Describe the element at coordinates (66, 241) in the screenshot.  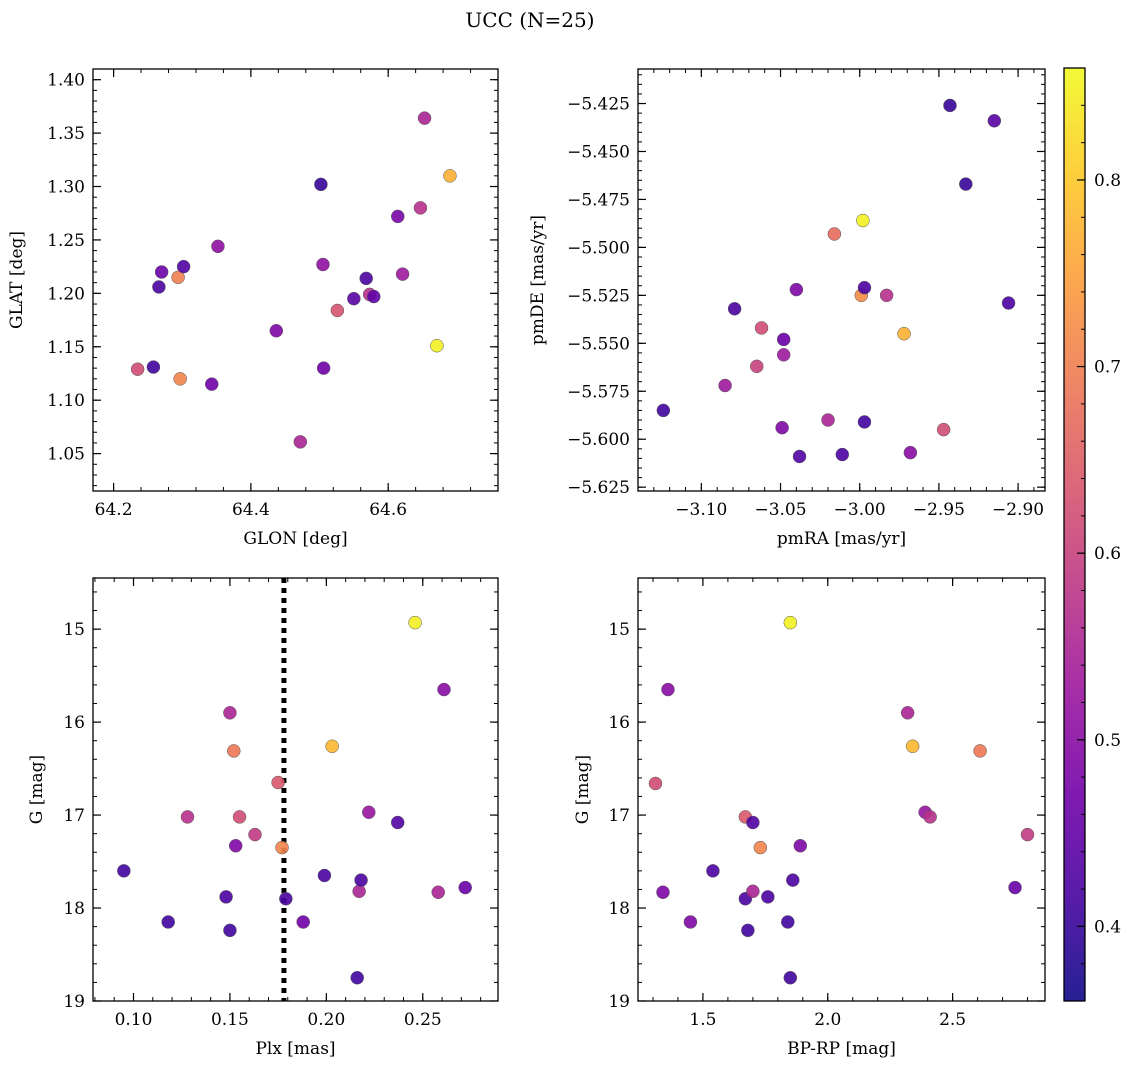
I see `y-tick-label: 1.25` at that location.